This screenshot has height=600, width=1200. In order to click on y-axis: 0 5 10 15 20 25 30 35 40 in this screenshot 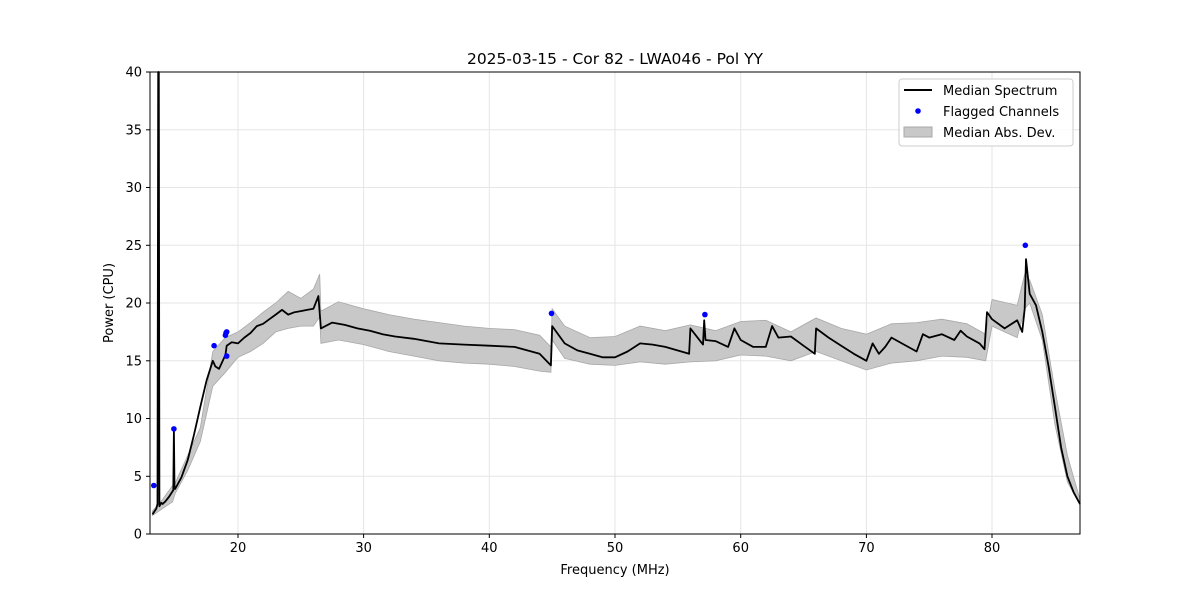, I will do `click(137, 304)`.